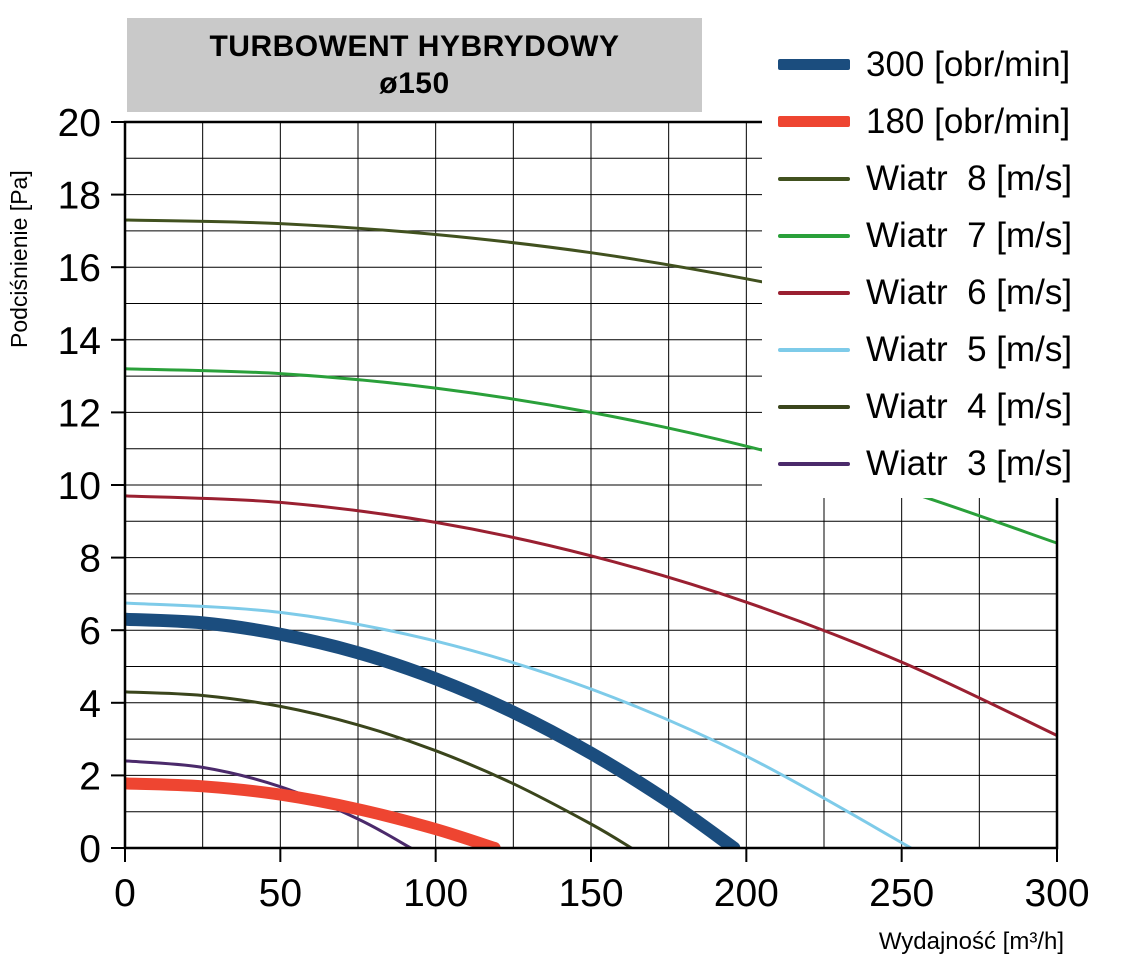 Image resolution: width=1128 pixels, height=967 pixels. I want to click on svg-text: 18, so click(79, 196).